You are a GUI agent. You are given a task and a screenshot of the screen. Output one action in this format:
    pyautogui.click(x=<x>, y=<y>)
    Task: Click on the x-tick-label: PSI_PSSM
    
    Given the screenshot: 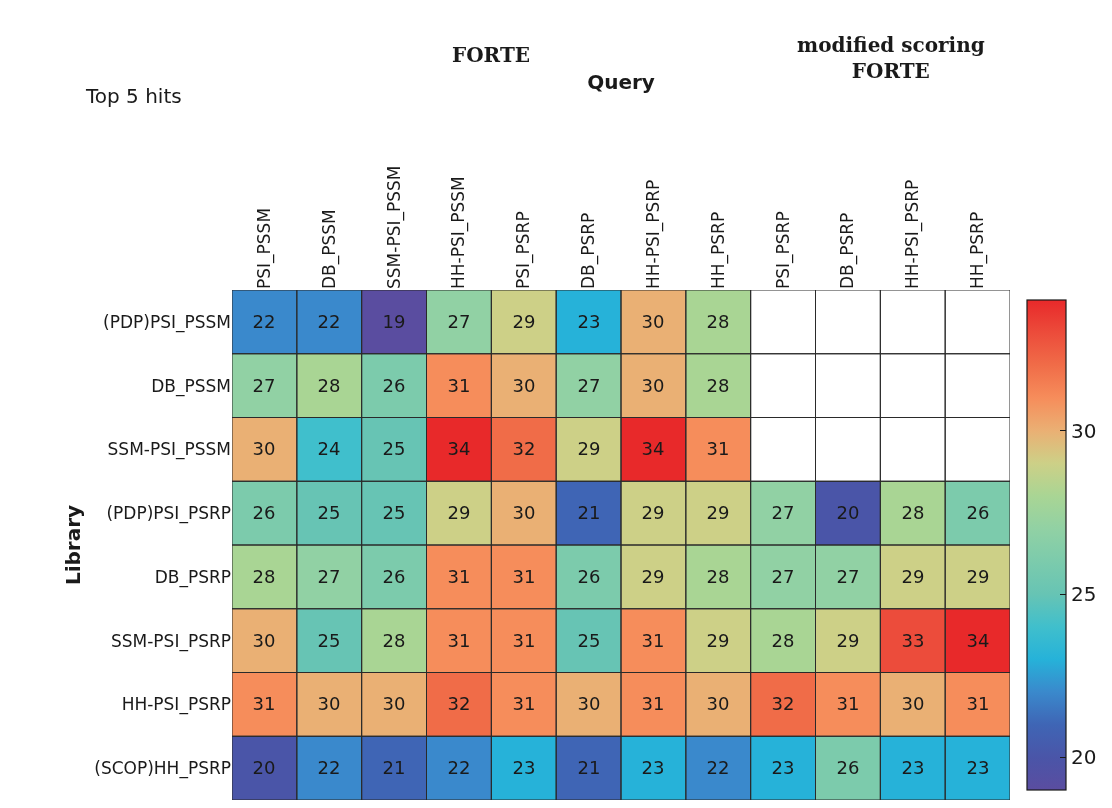 What is the action you would take?
    pyautogui.click(x=264, y=248)
    